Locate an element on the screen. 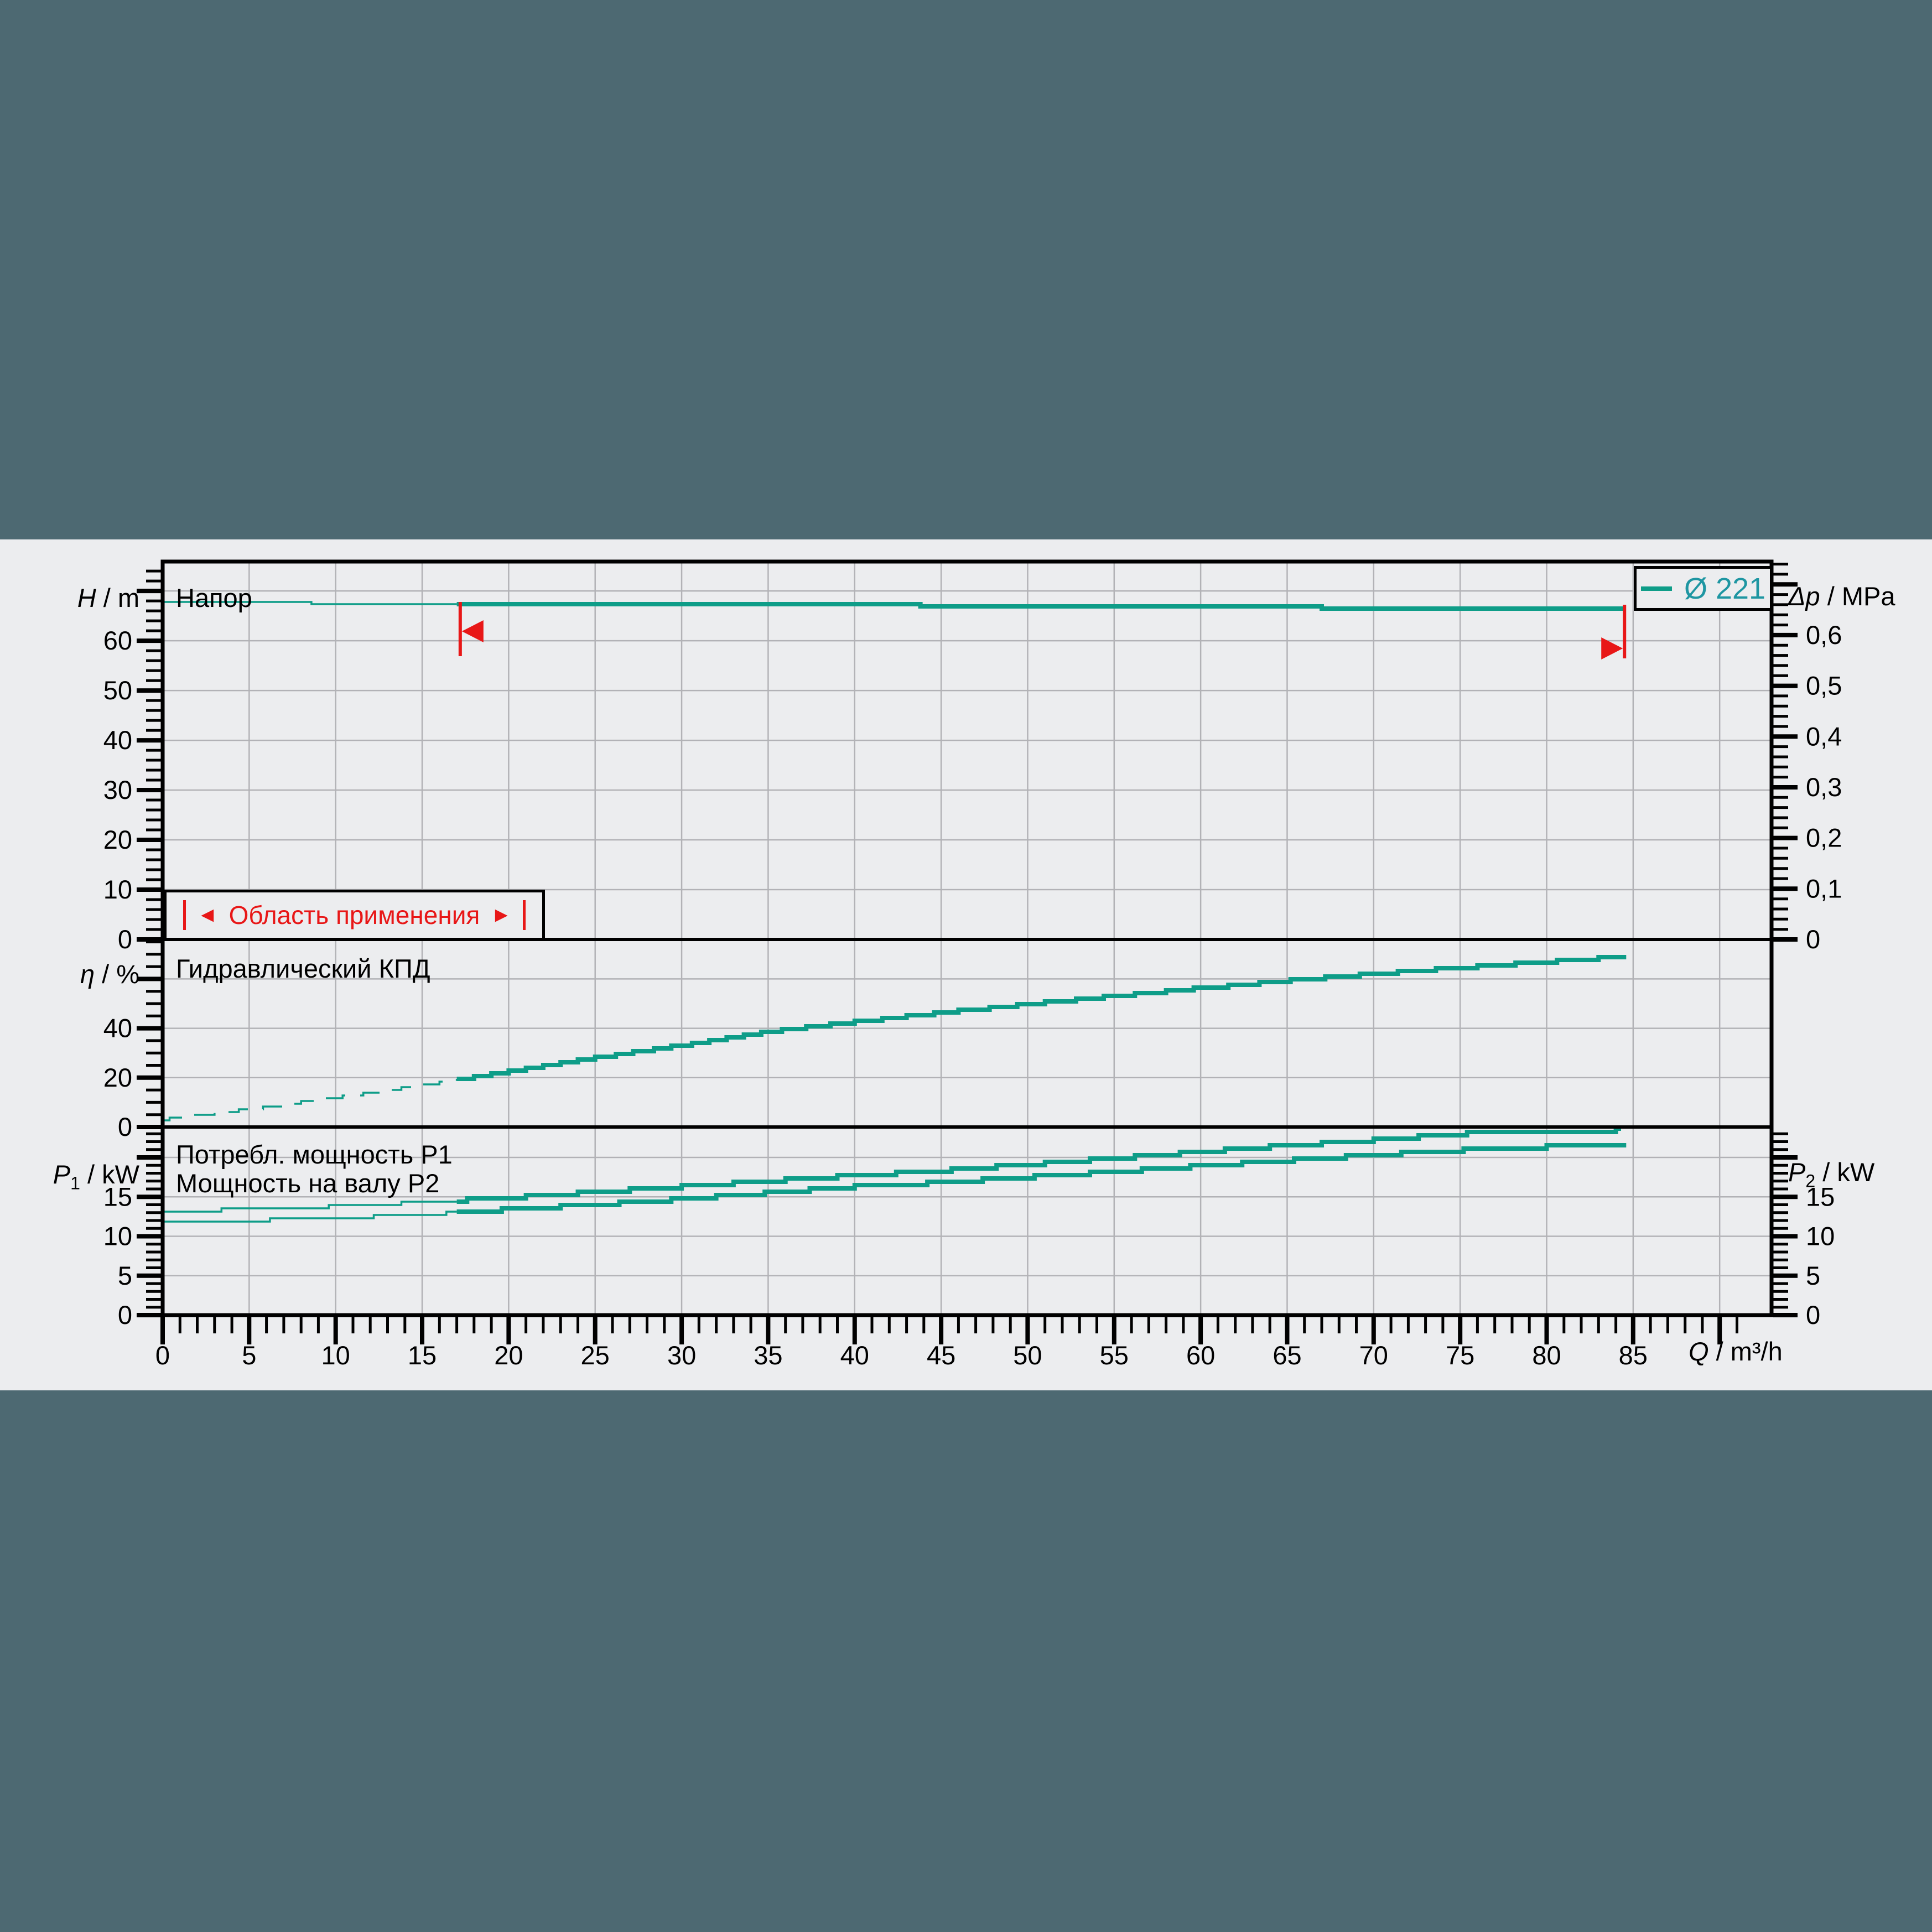  eff-left-tick-labels: 0 20 40 is located at coordinates (117, 1077).